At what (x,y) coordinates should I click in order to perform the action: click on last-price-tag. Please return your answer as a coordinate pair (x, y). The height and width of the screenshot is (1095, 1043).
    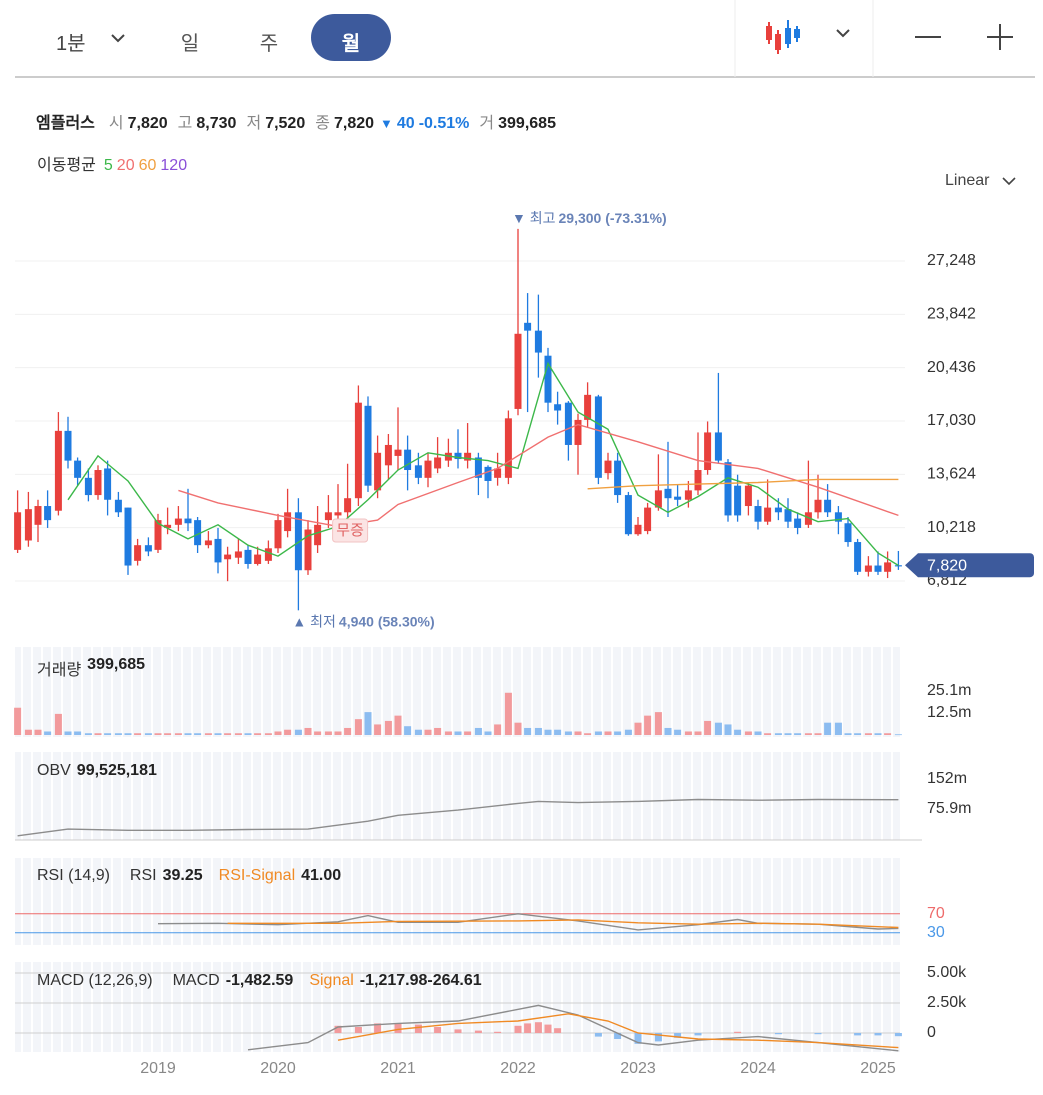
    Looking at the image, I should click on (969, 565).